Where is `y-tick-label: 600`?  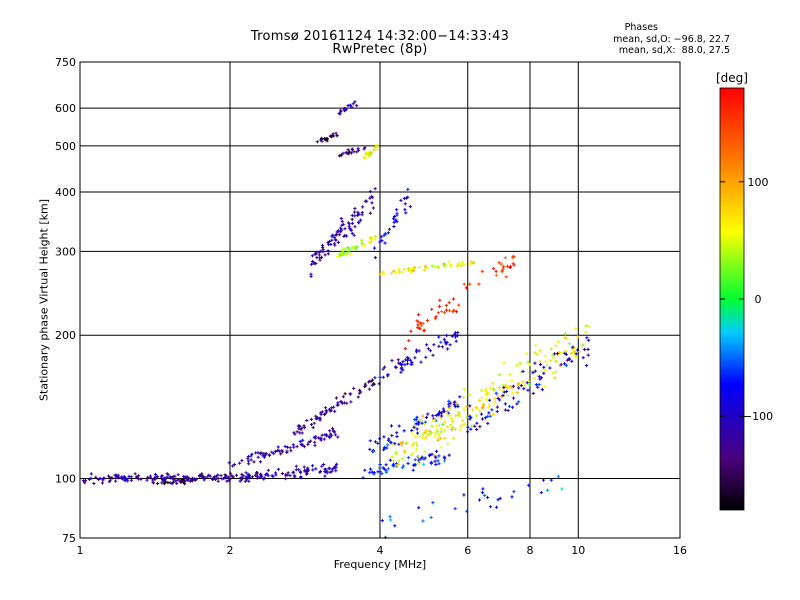
y-tick-label: 600 is located at coordinates (65, 108).